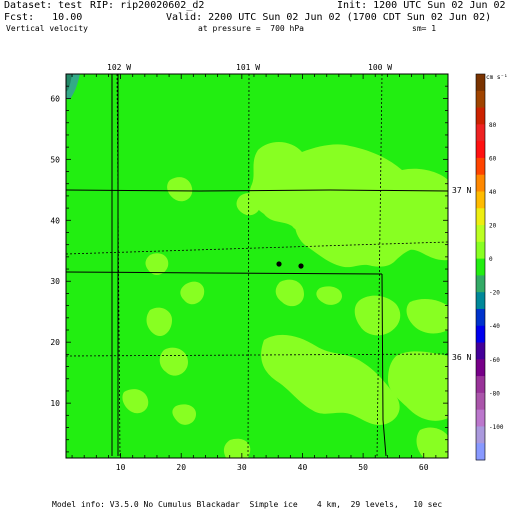 The image size is (512, 512). Describe the element at coordinates (55, 403) in the screenshot. I see `y-tick-label: 10` at that location.